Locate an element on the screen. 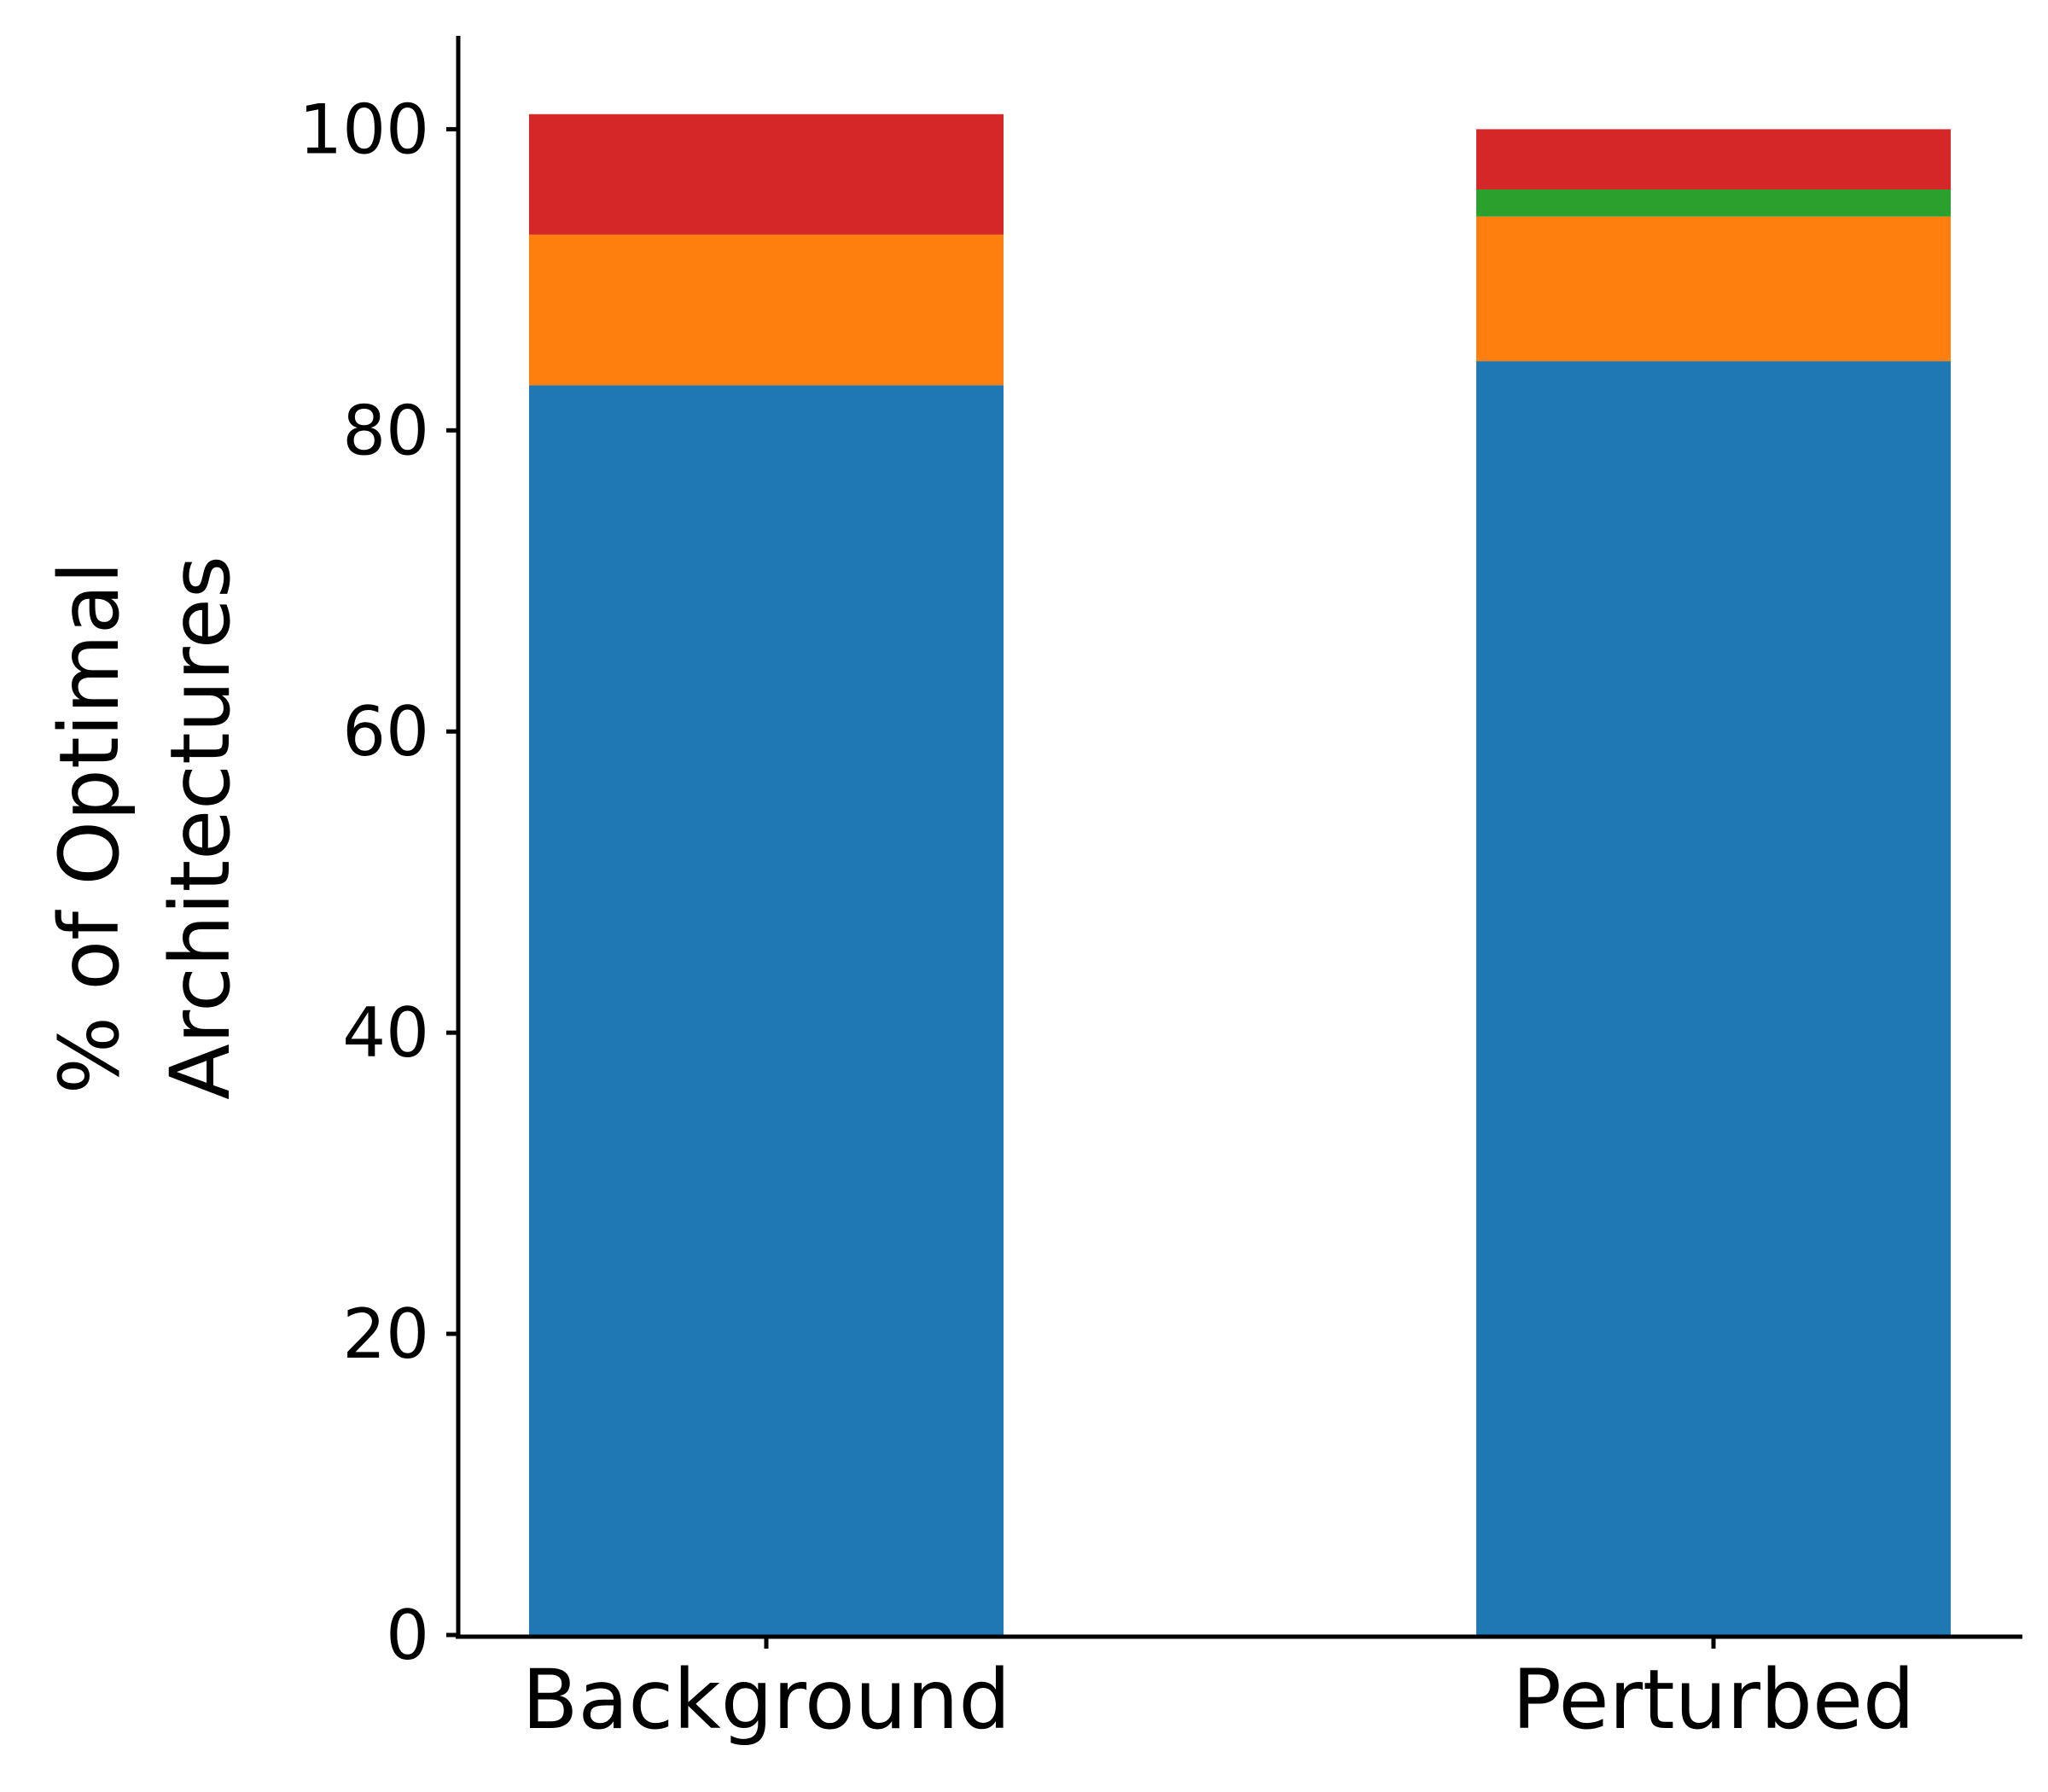 The width and height of the screenshot is (2048, 1792). y-tick-label: 60 is located at coordinates (385, 731).